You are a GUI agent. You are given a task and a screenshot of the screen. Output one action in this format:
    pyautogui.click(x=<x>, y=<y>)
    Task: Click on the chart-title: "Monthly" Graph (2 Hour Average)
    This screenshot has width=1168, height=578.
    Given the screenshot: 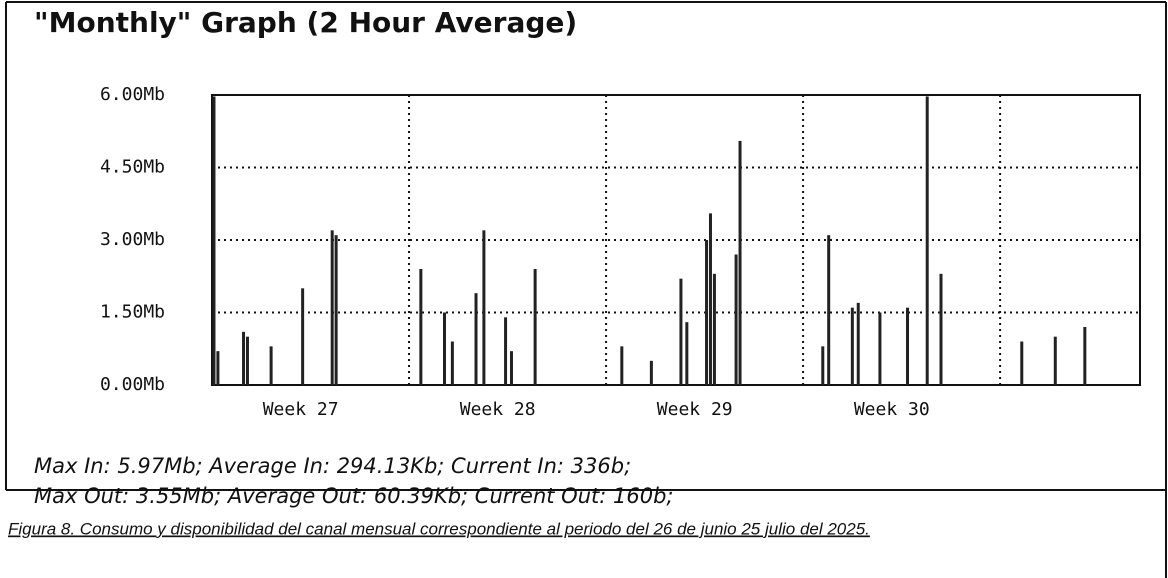 What is the action you would take?
    pyautogui.click(x=305, y=22)
    